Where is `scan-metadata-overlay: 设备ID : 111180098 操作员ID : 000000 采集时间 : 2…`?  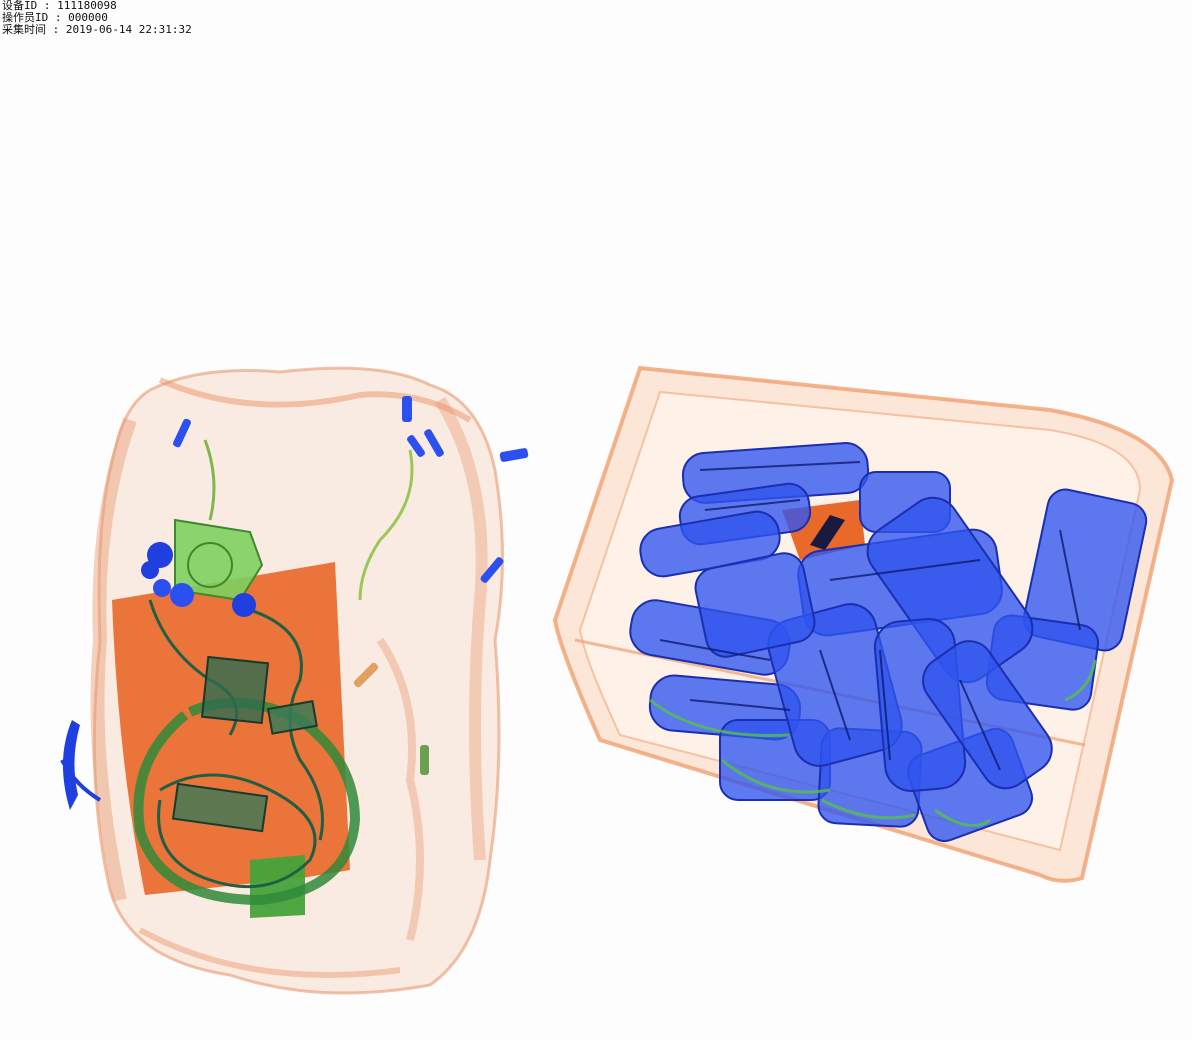 scan-metadata-overlay: 设备ID : 111180098 操作员ID : 000000 采集时间 : 2… is located at coordinates (97, 18).